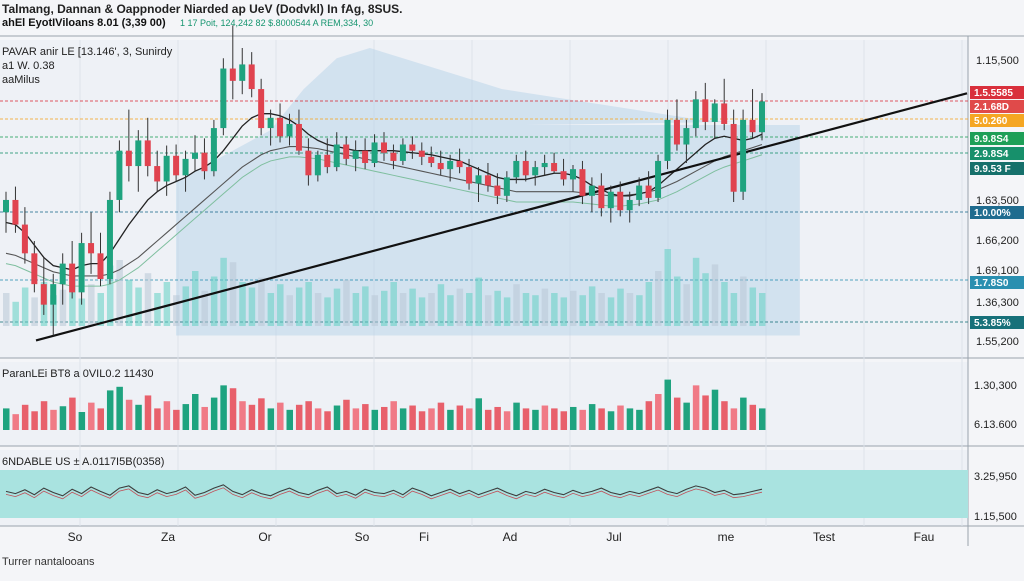 This screenshot has width=1024, height=581. I want to click on oscillator-line, so click(384, 490).